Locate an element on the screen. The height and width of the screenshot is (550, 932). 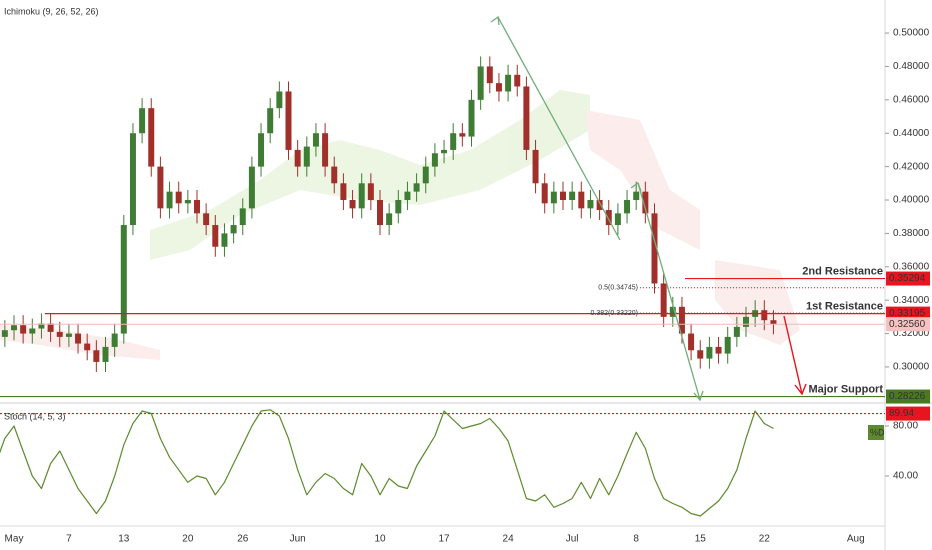
x-tick-label: Jul is located at coordinates (572, 539).